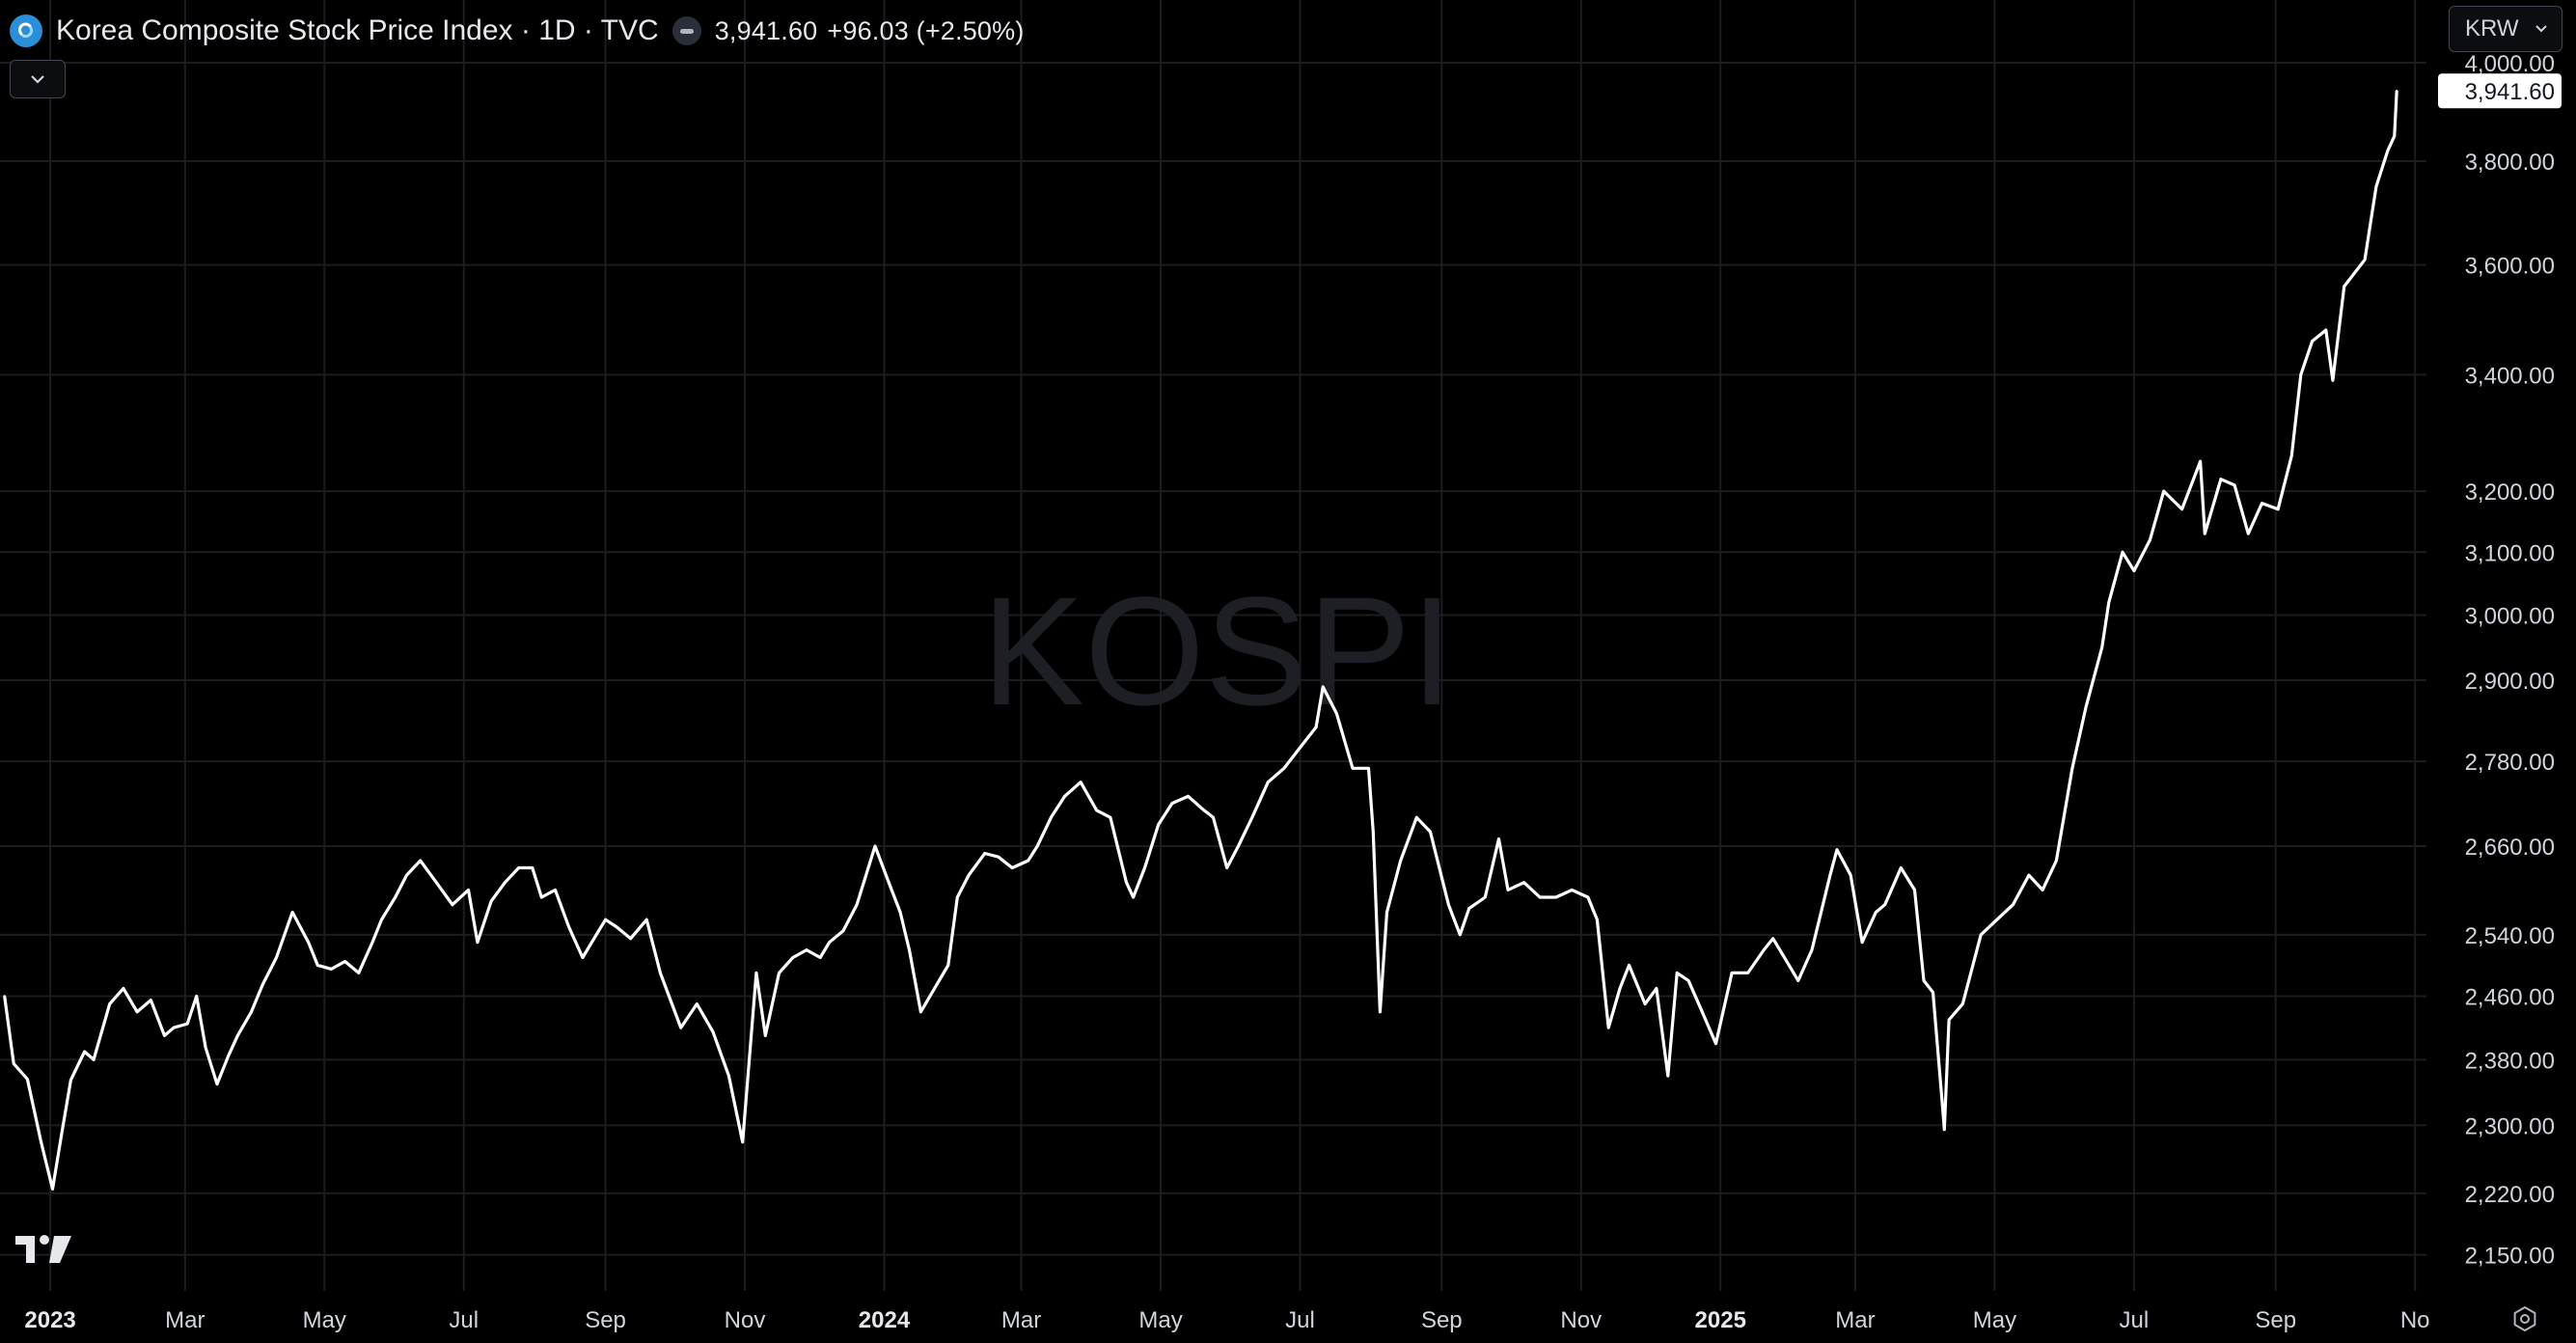 Image resolution: width=2576 pixels, height=1343 pixels. What do you see at coordinates (46, 1249) in the screenshot?
I see `tradingview-logo-icon` at bounding box center [46, 1249].